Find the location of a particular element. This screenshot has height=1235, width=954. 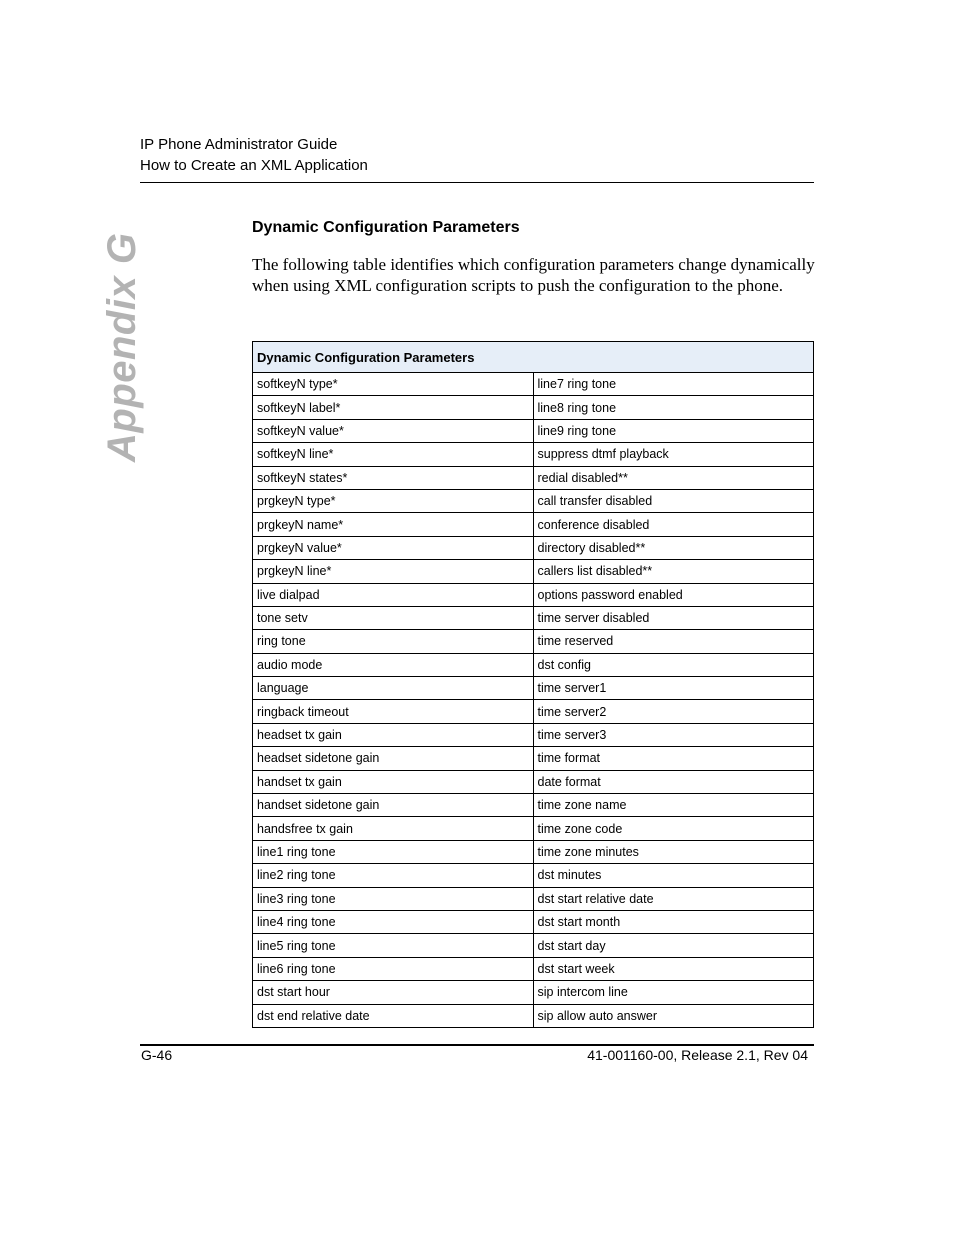

table-cell: dst start month is located at coordinates (673, 922).